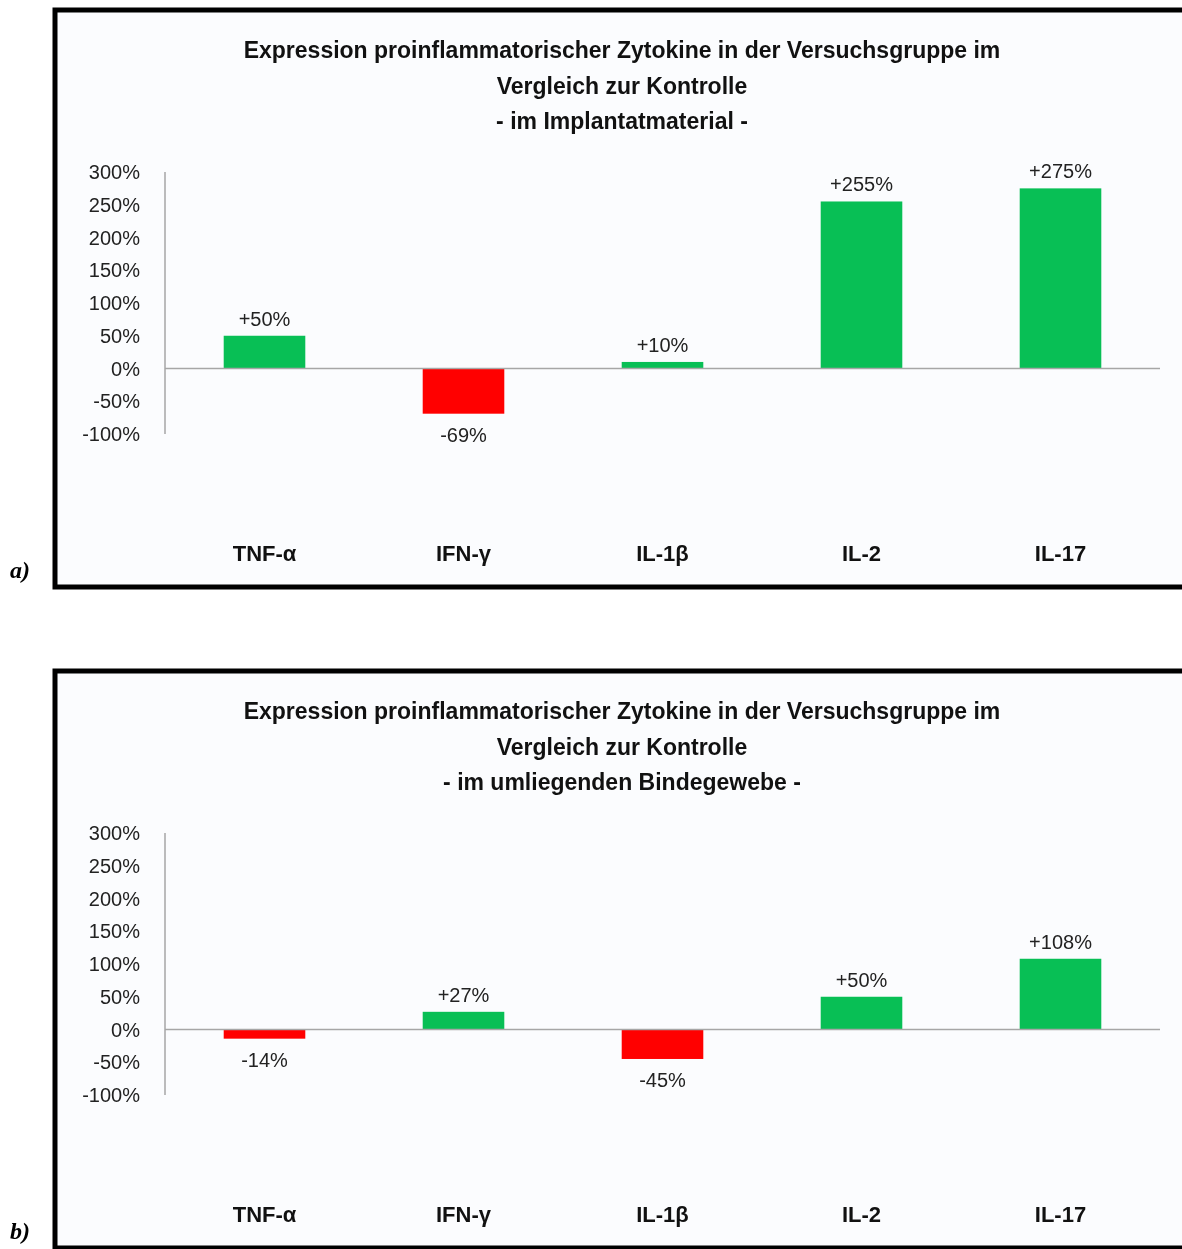 This screenshot has height=1249, width=1182. Describe the element at coordinates (20, 570) in the screenshot. I see `text: a)` at that location.